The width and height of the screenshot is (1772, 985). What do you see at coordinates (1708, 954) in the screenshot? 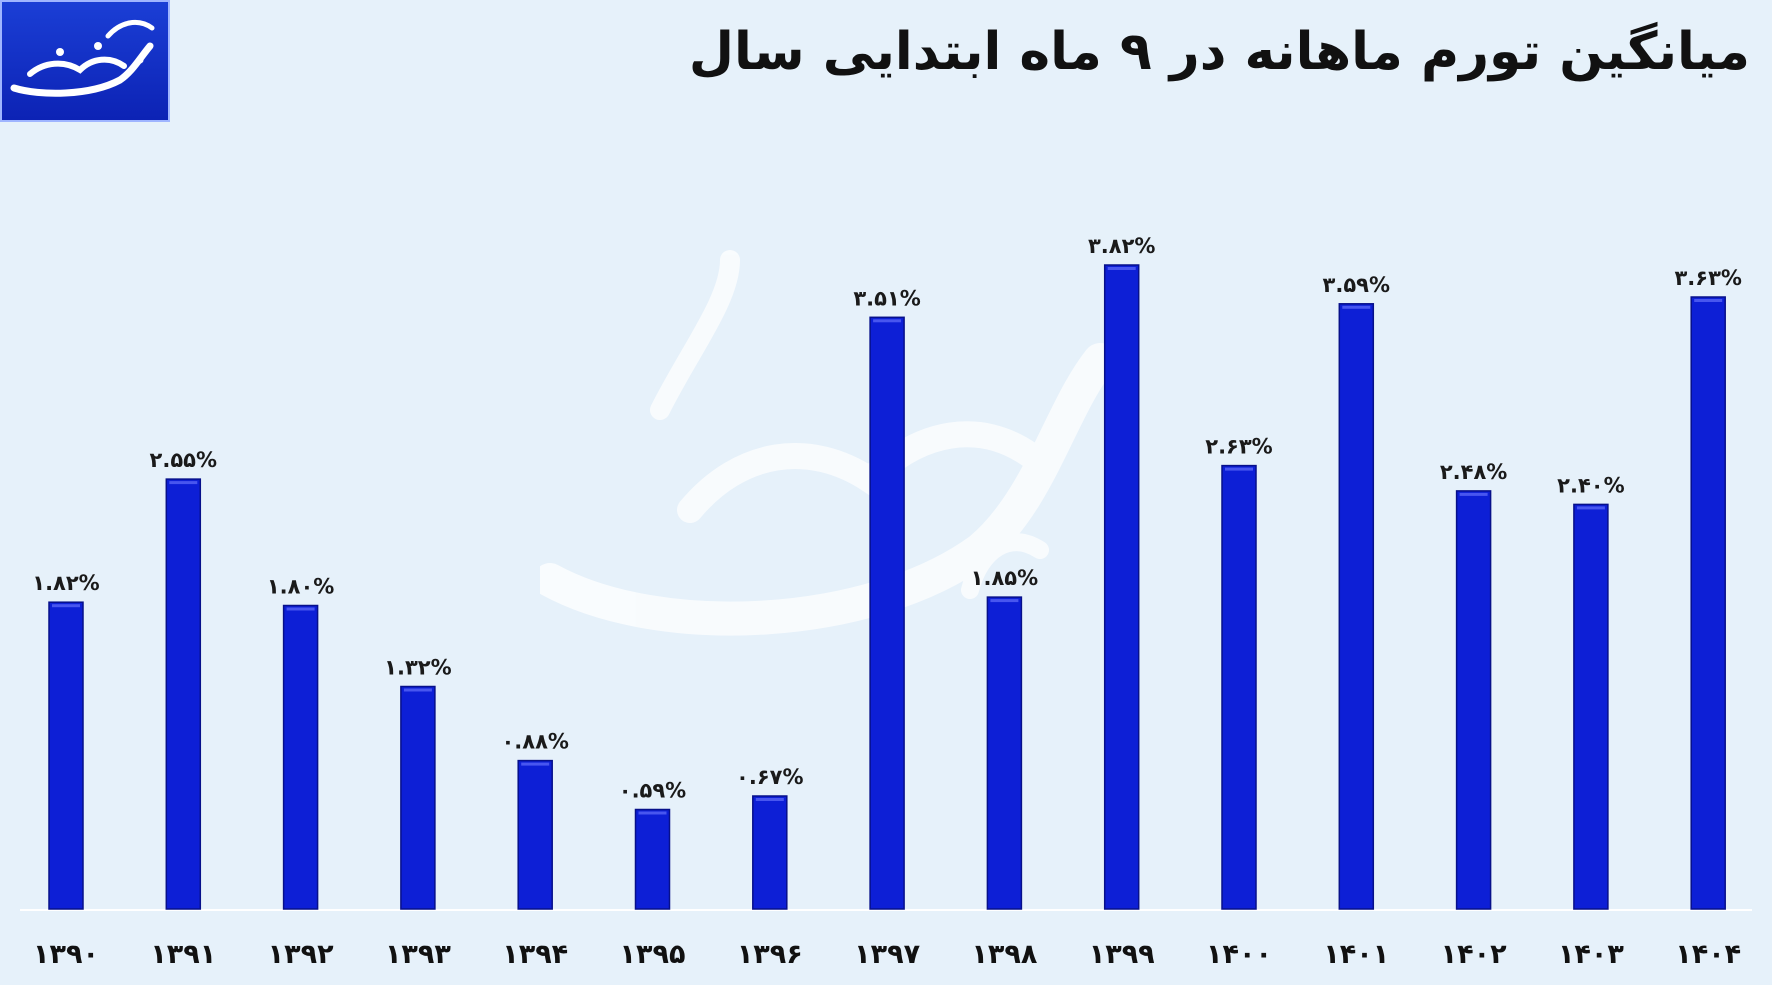
I see `x-tick-label-14: ۱۴۰۴` at bounding box center [1708, 954].